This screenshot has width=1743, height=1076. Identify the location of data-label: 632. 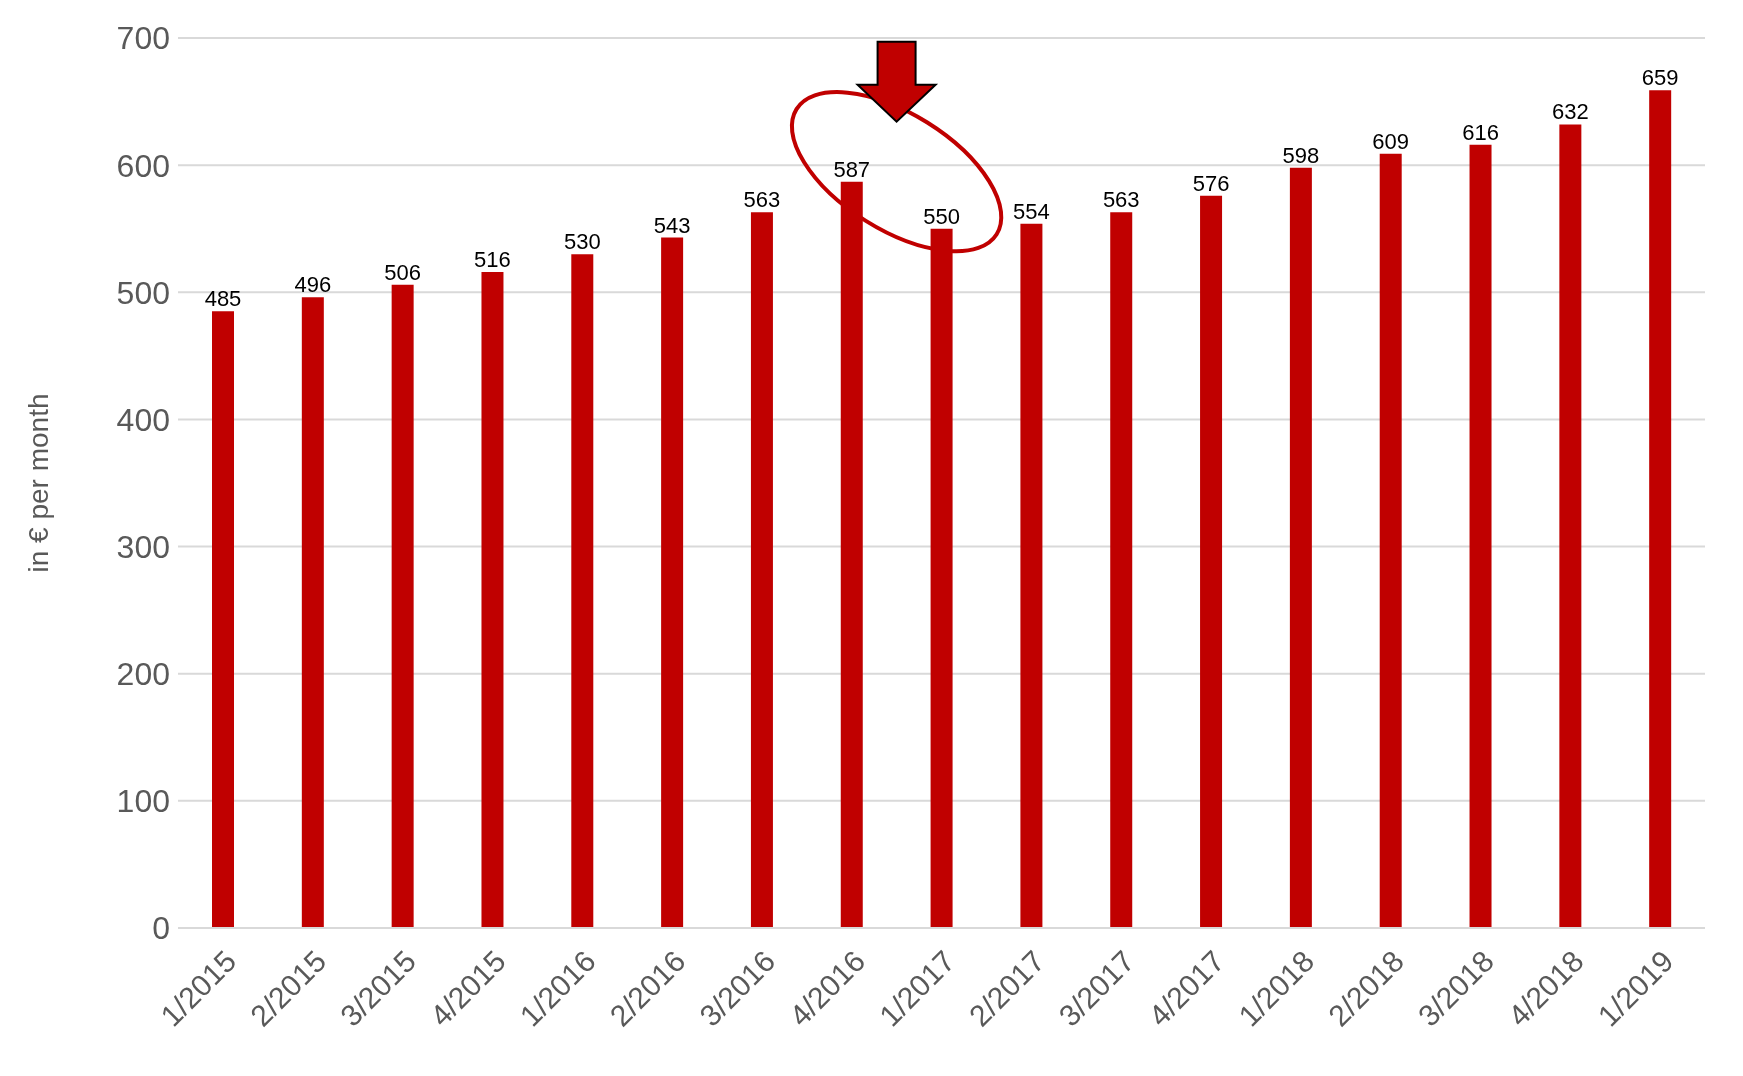
(1570, 112).